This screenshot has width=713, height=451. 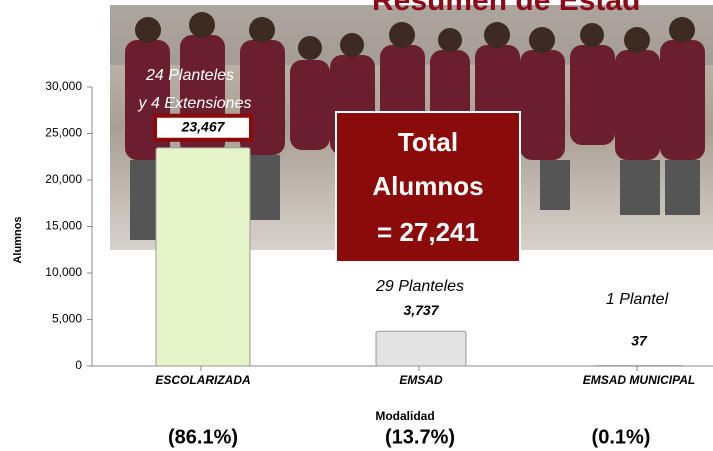 What do you see at coordinates (420, 437) in the screenshot?
I see `percentage: (13.7%)` at bounding box center [420, 437].